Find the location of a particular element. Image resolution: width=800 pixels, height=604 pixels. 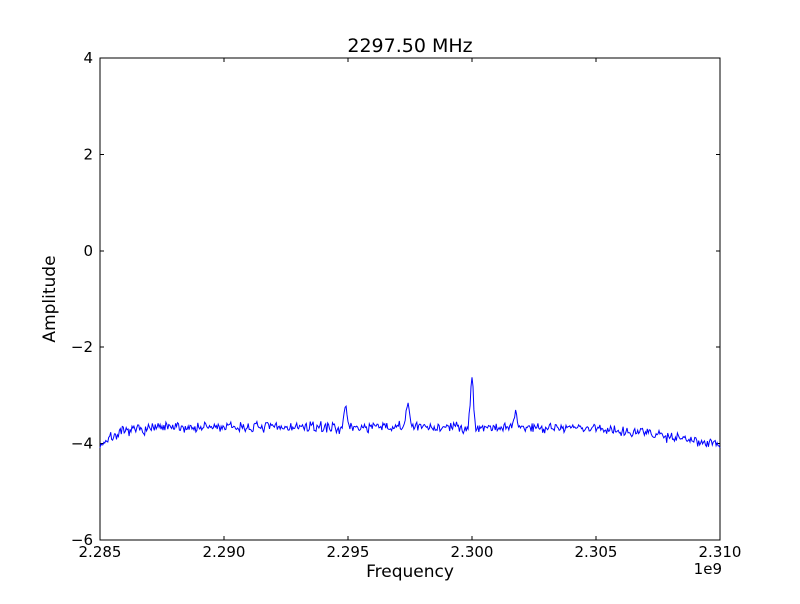

data-line is located at coordinates (410, 413).